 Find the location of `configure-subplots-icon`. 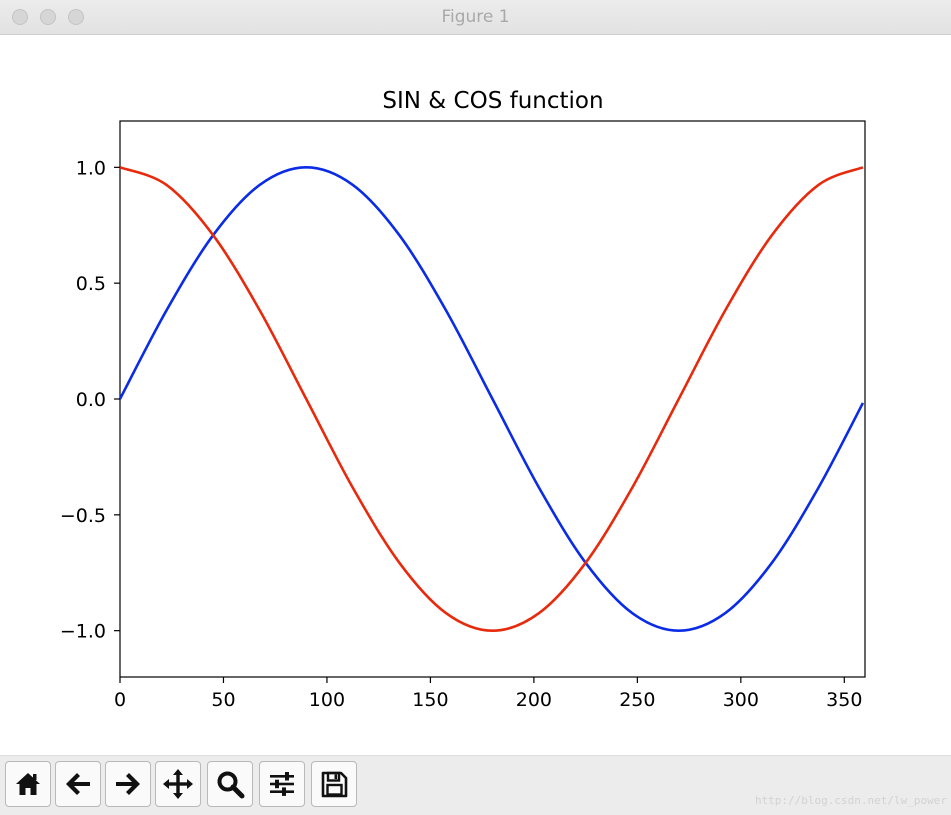

configure-subplots-icon is located at coordinates (282, 784).